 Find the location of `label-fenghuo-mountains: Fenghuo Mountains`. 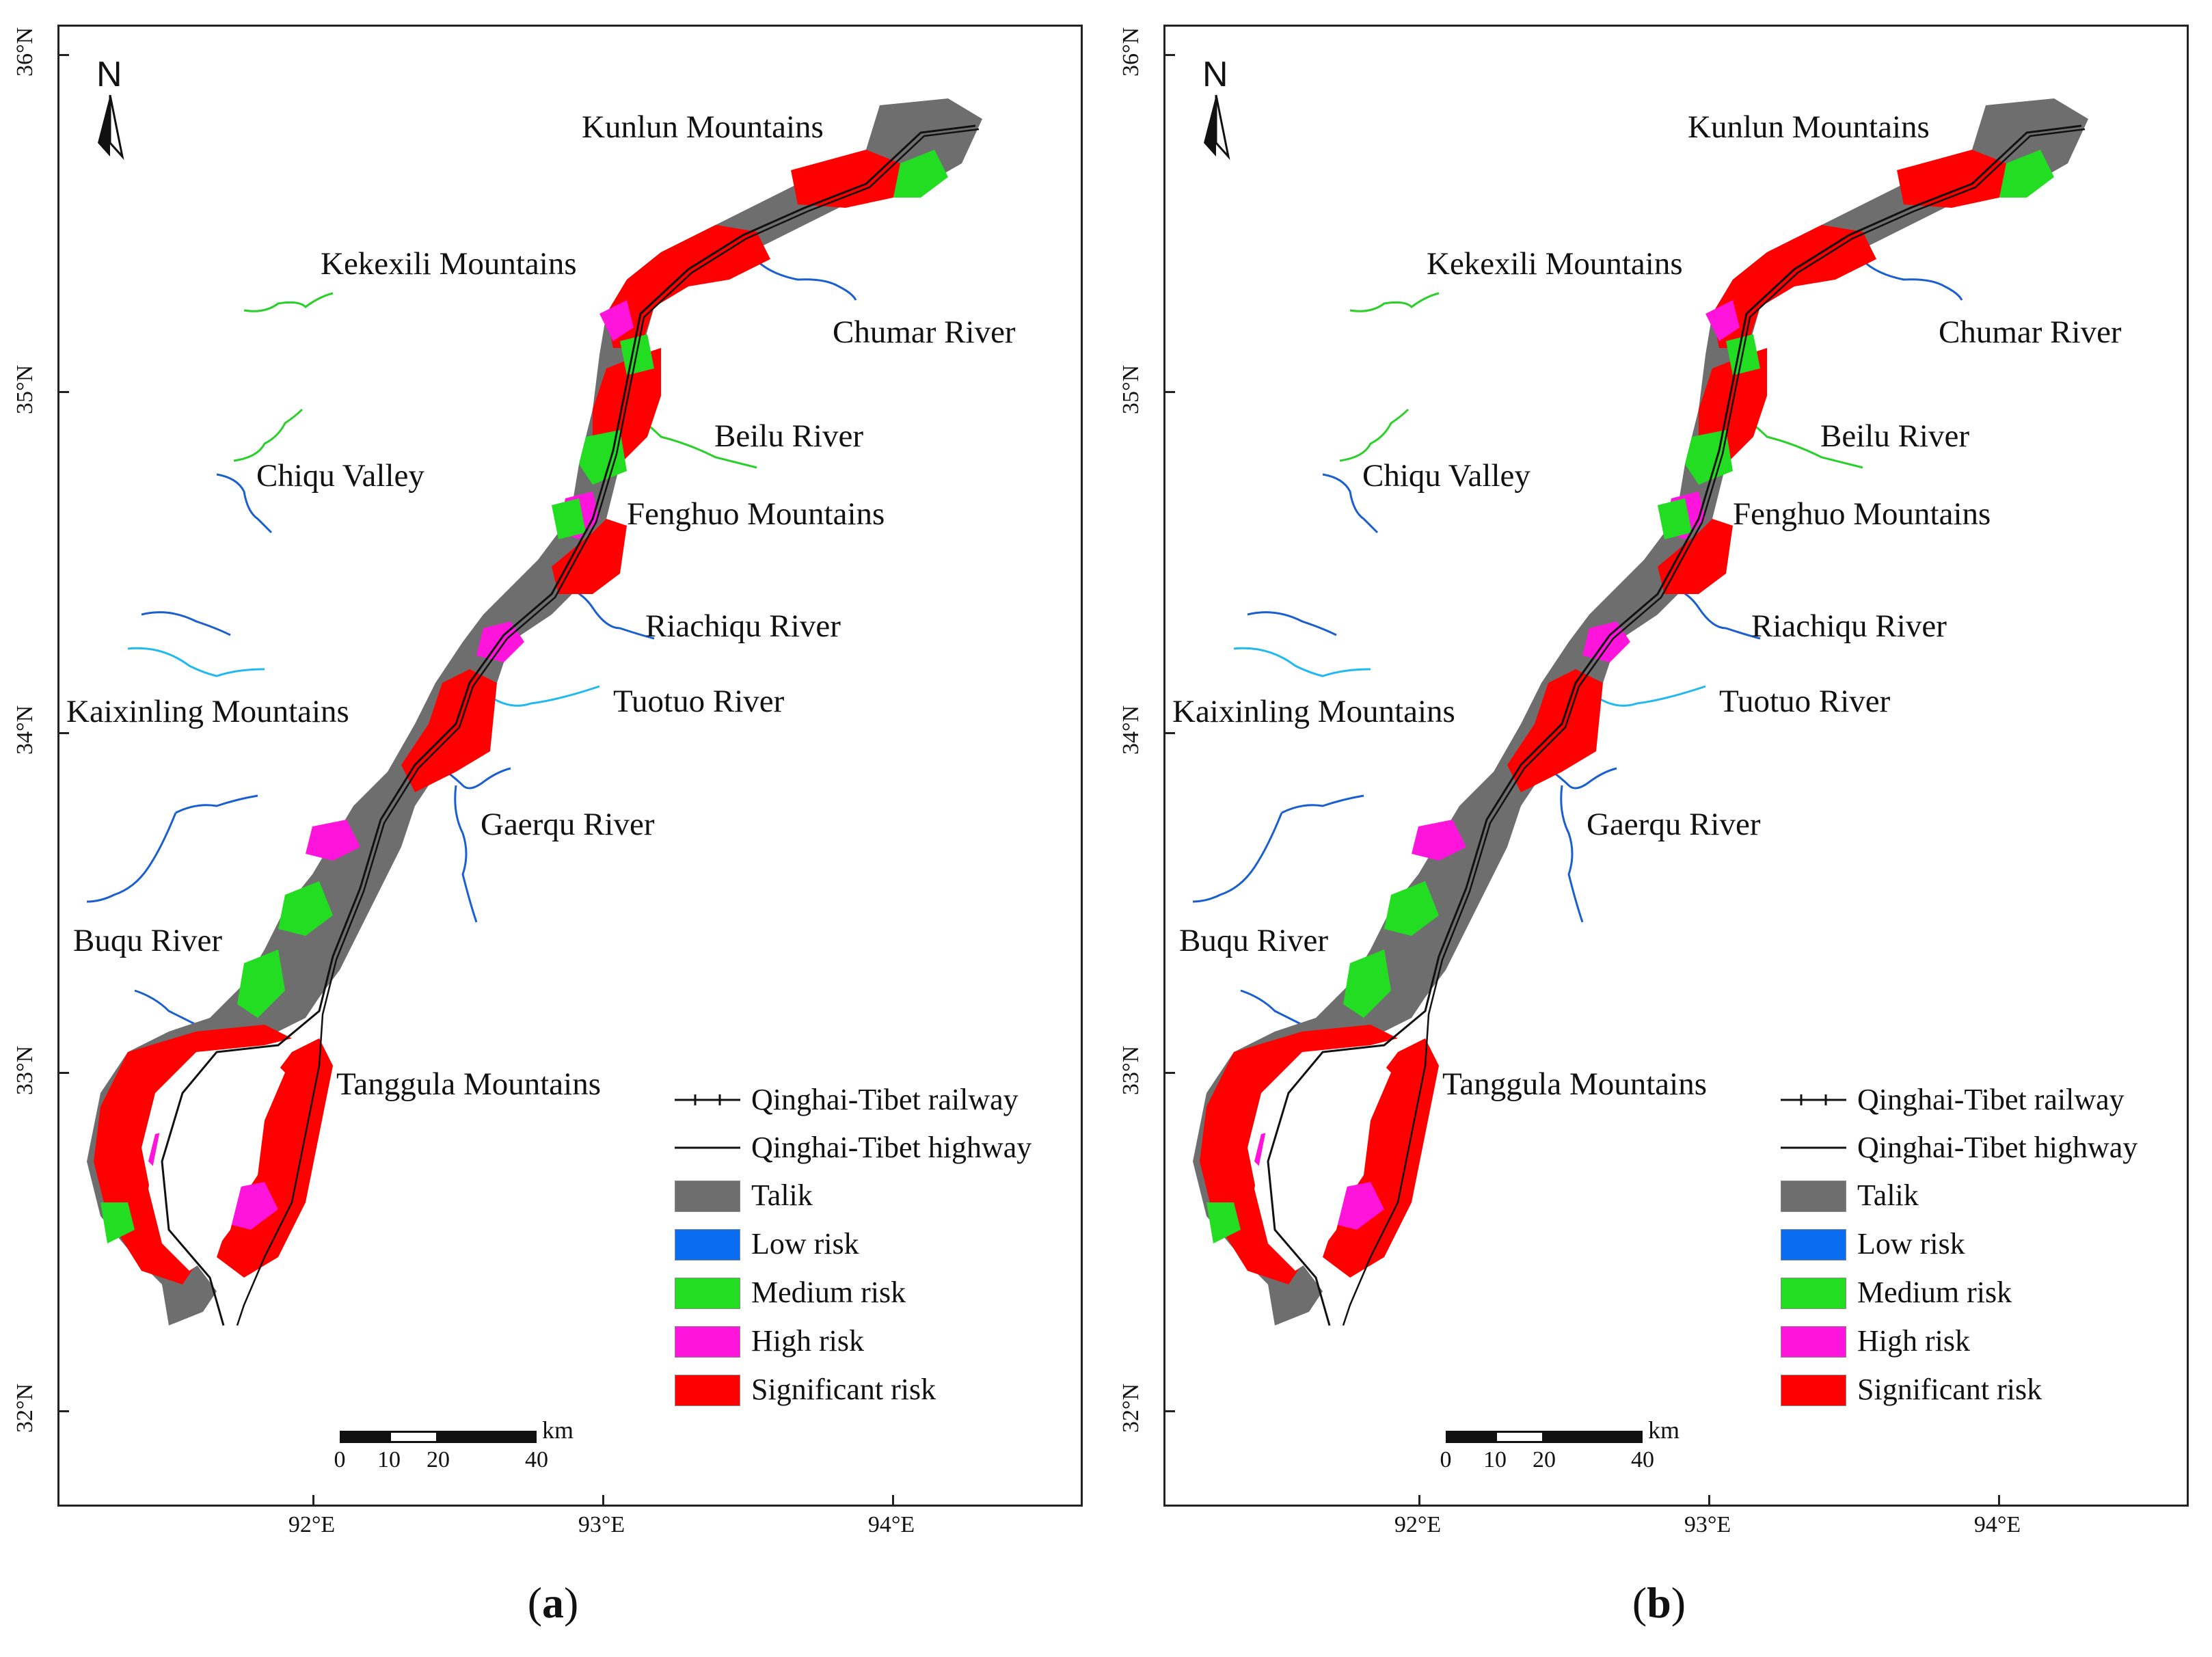

label-fenghuo-mountains: Fenghuo Mountains is located at coordinates (1862, 514).